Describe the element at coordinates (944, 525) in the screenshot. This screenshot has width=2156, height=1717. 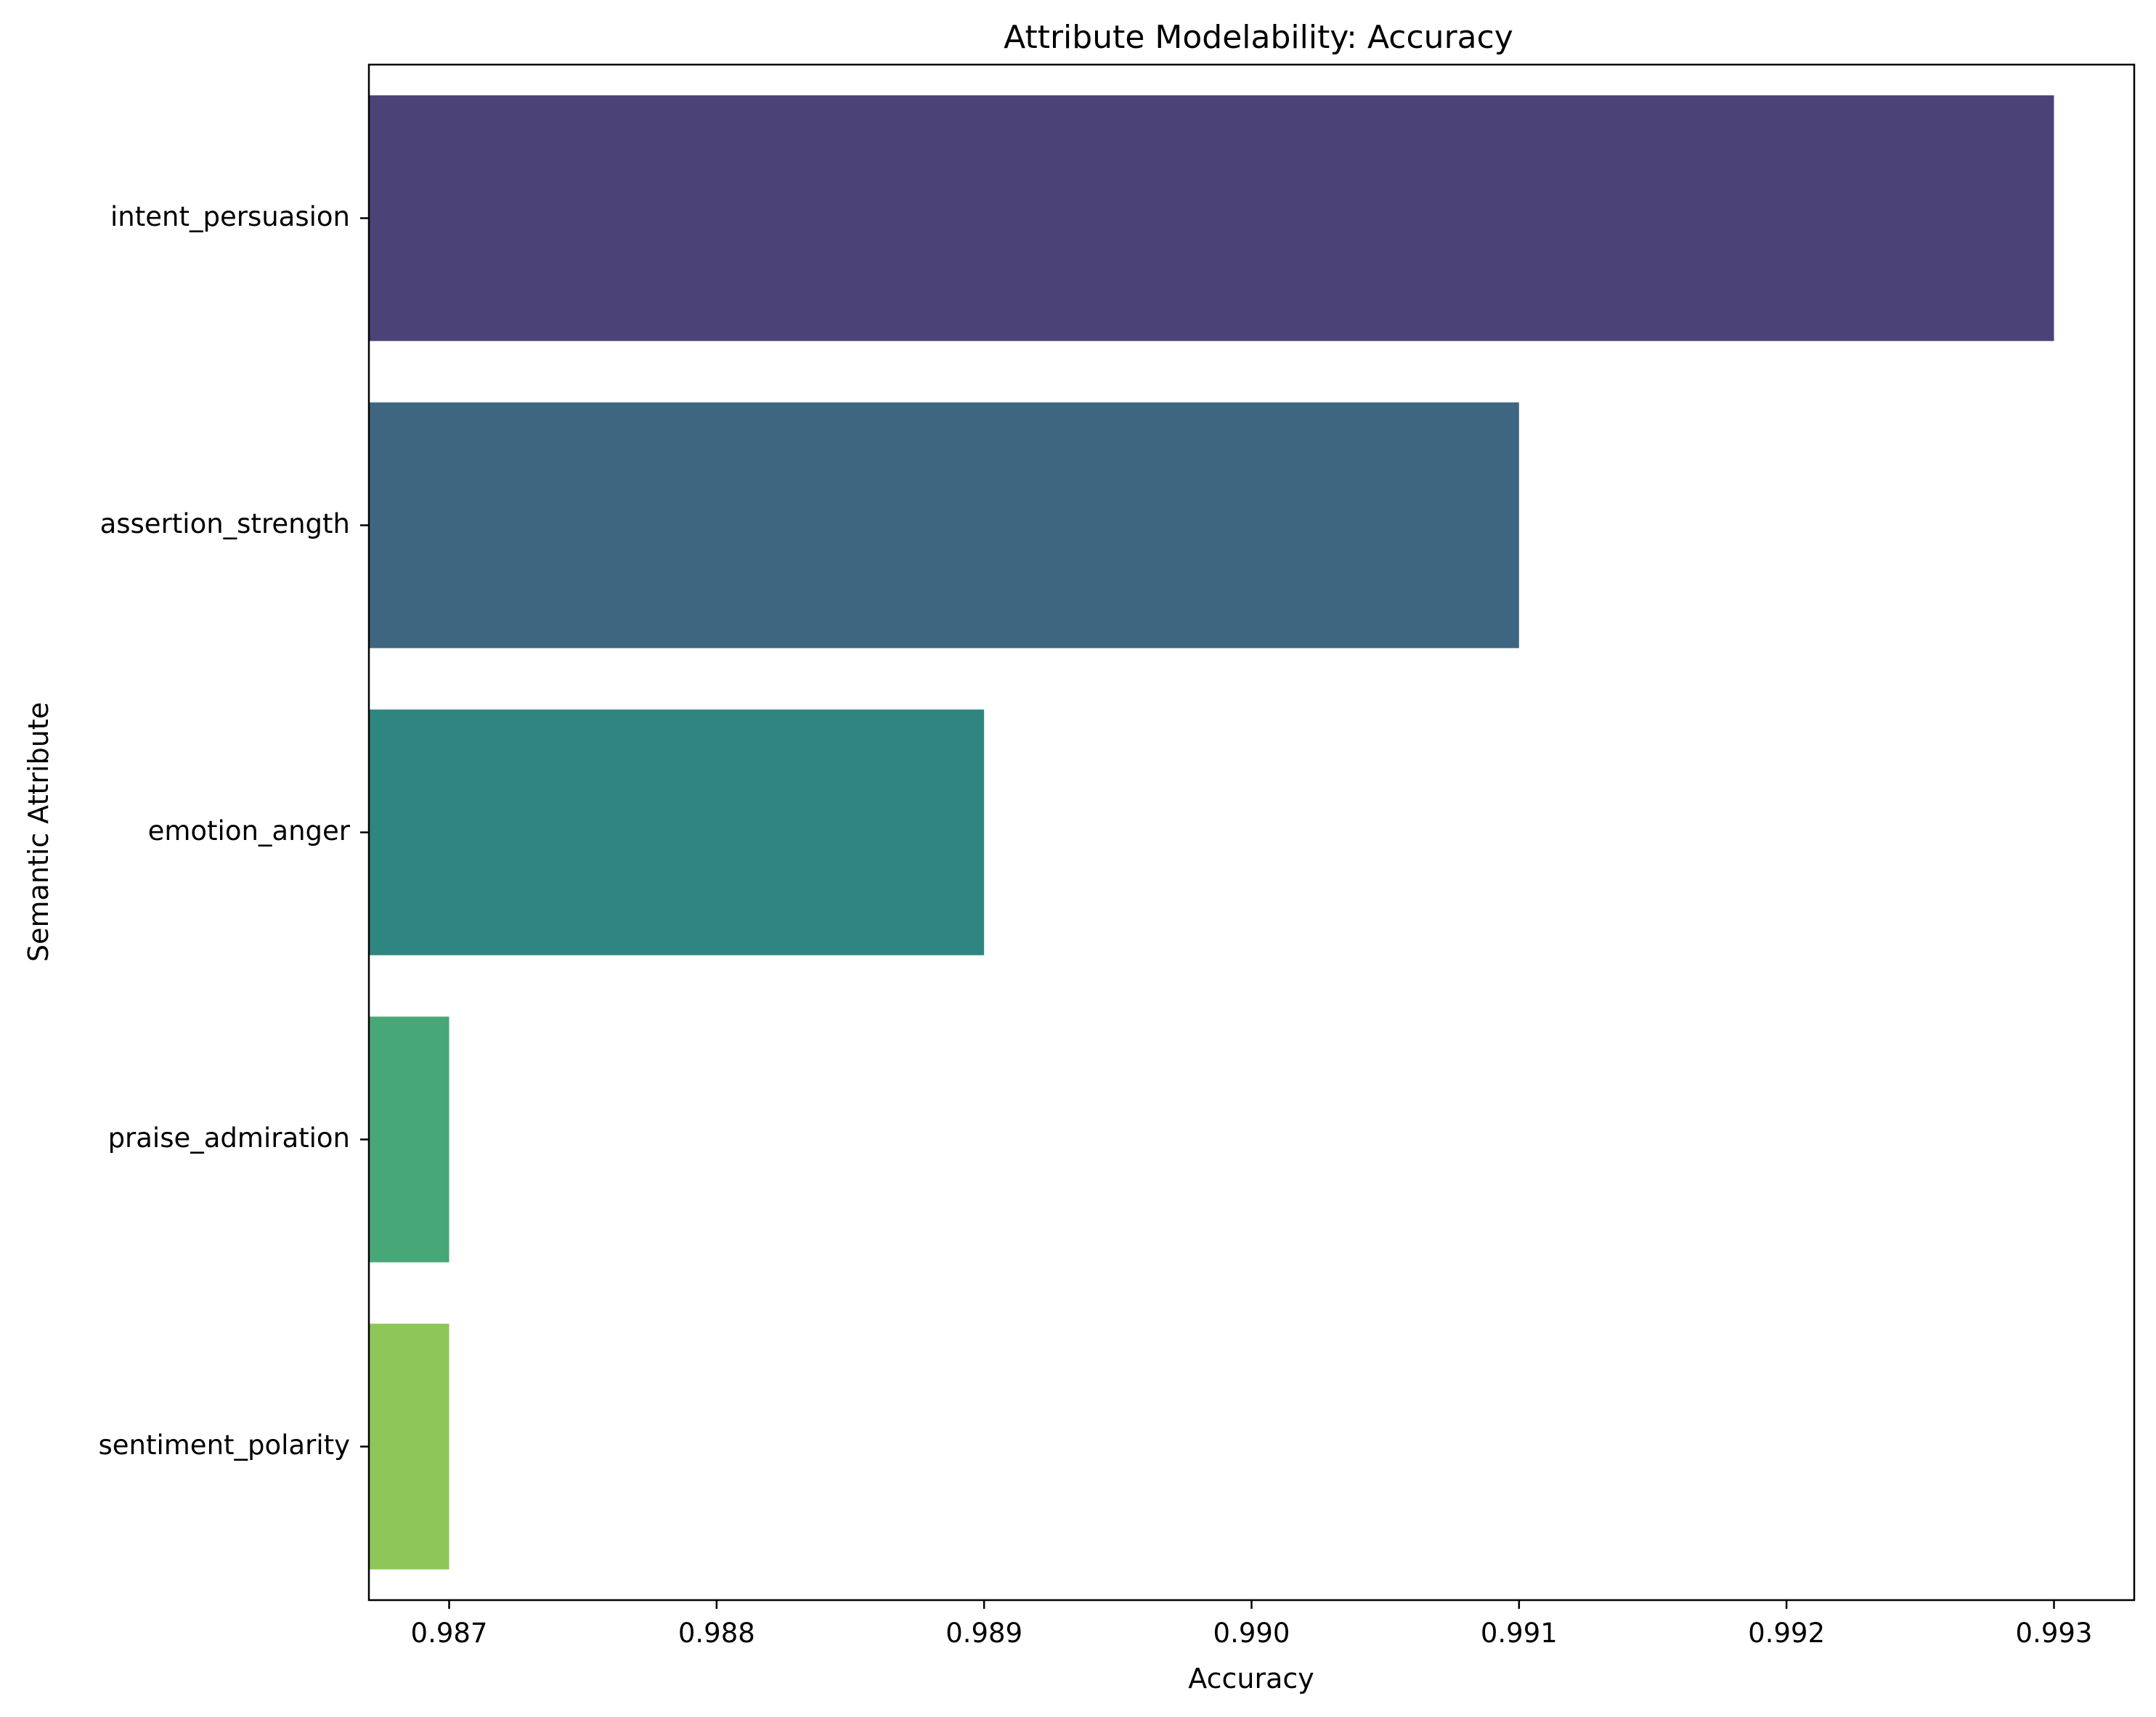
I see `bar-assertion-strength` at that location.